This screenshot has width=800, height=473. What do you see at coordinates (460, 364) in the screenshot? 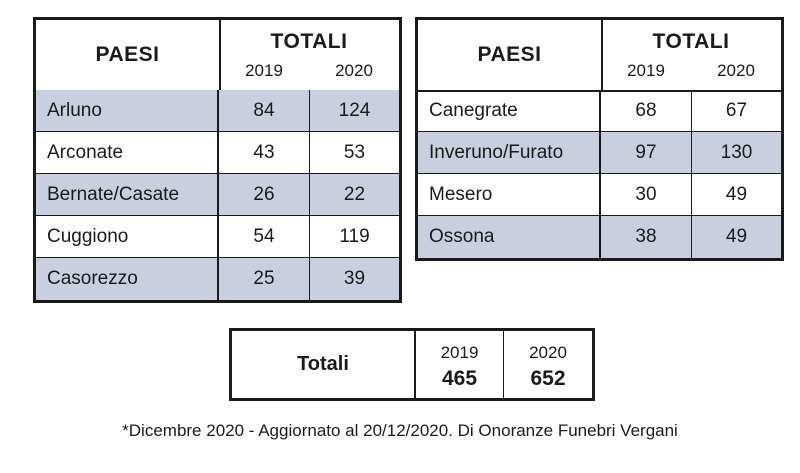
I see `totals-2019-cell: 2019 465` at bounding box center [460, 364].